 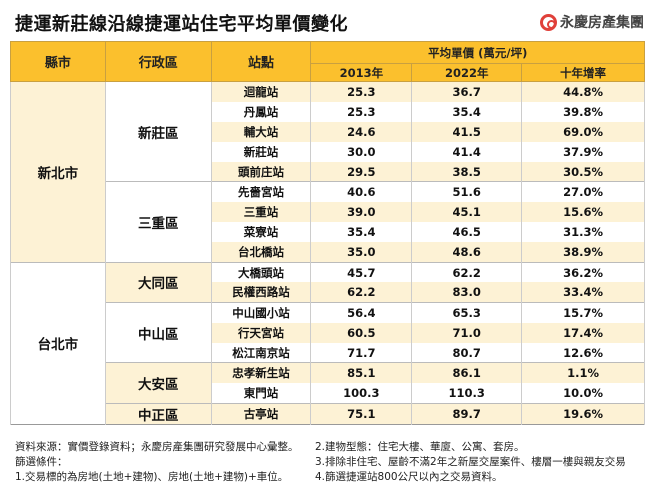 What do you see at coordinates (361, 352) in the screenshot?
I see `price-2013-cell: 71.7` at bounding box center [361, 352].